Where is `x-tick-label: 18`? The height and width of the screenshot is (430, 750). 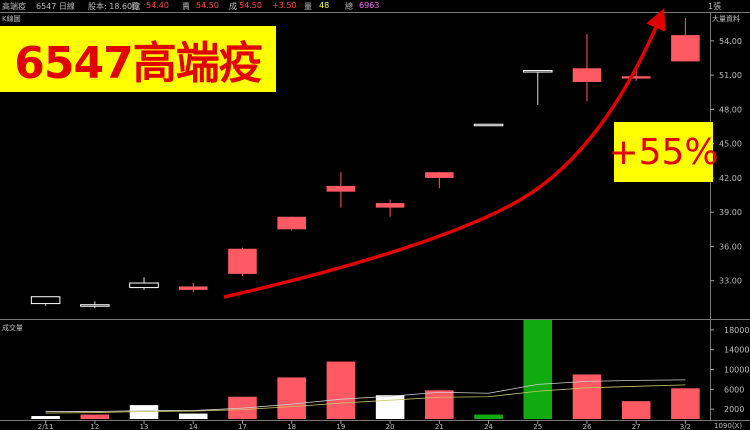 x-tick-label: 18 is located at coordinates (291, 426).